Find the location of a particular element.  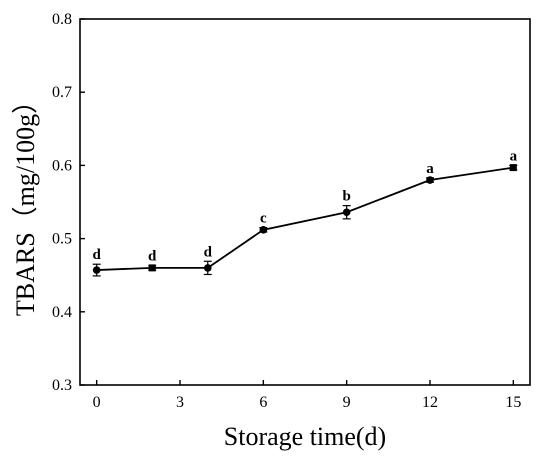

x-tick-label: 3 is located at coordinates (180, 402).